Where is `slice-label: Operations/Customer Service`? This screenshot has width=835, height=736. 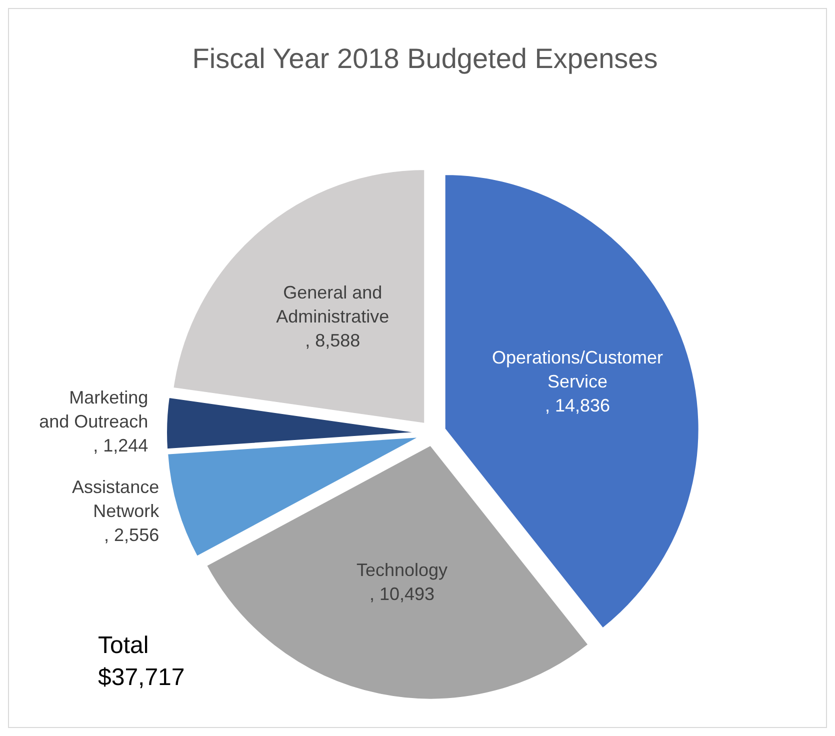 slice-label: Operations/Customer Service is located at coordinates (578, 369).